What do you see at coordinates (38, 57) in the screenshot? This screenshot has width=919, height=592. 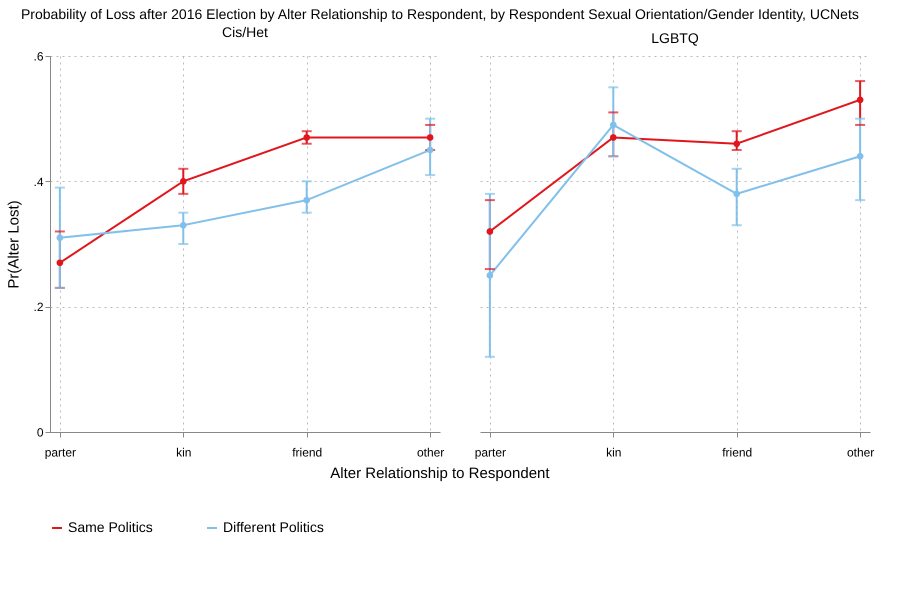 I see `y-tick-label: .6` at bounding box center [38, 57].